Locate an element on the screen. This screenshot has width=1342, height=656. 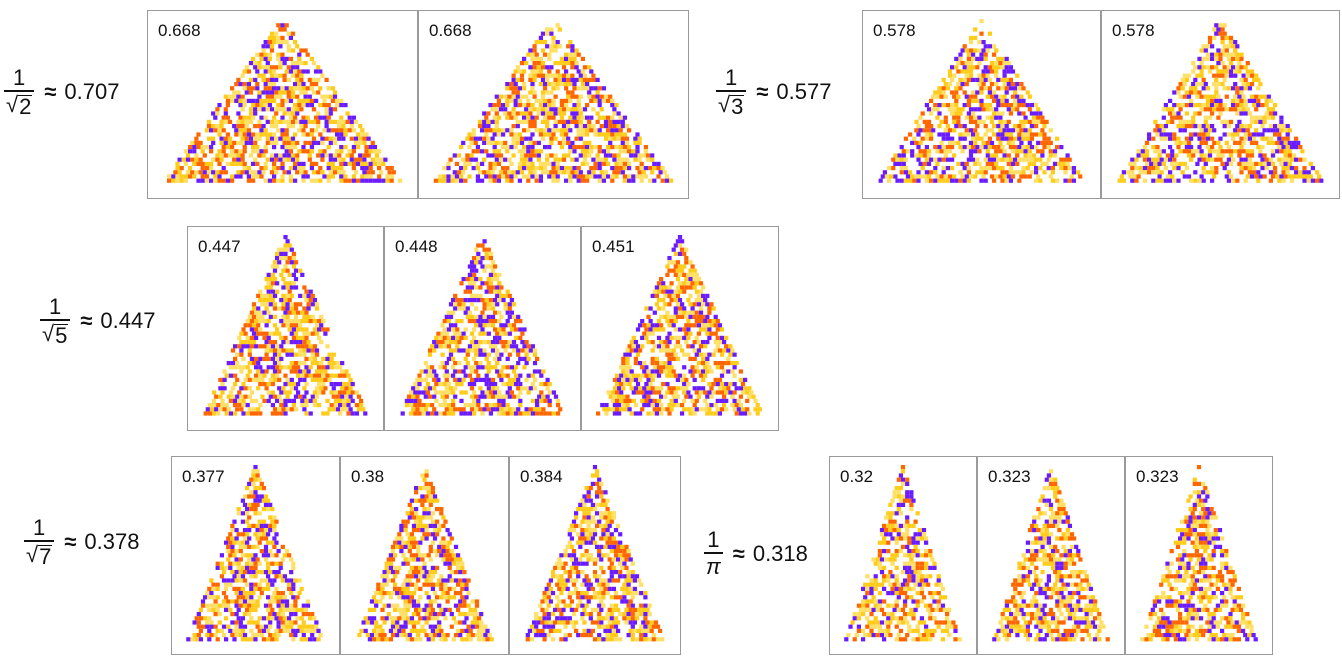
triangle-panel: 0.38 is located at coordinates (424, 555).